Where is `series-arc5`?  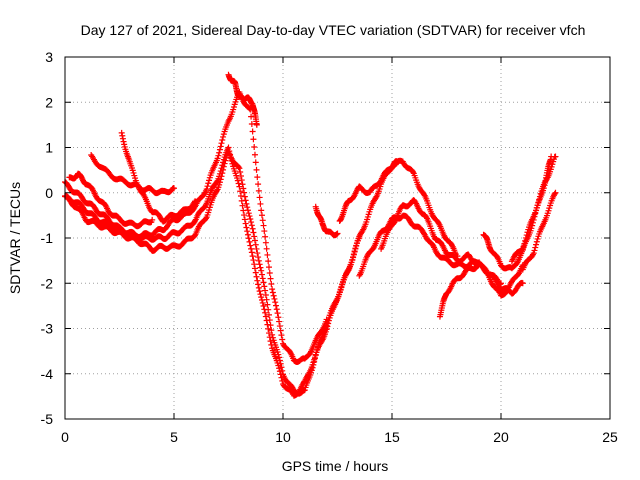 series-arc5 is located at coordinates (132, 174).